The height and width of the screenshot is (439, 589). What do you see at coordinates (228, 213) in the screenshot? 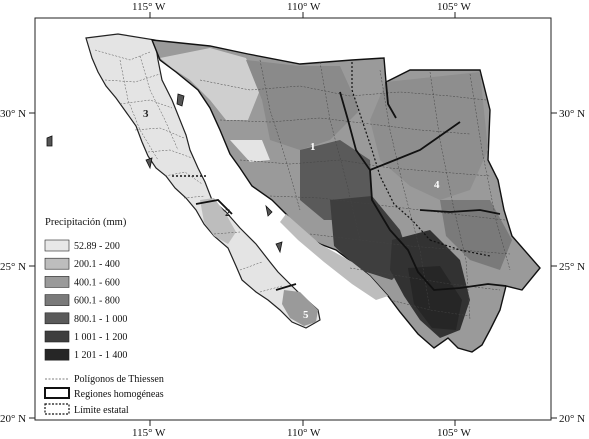
I see `region-label-2: 2` at bounding box center [228, 213].